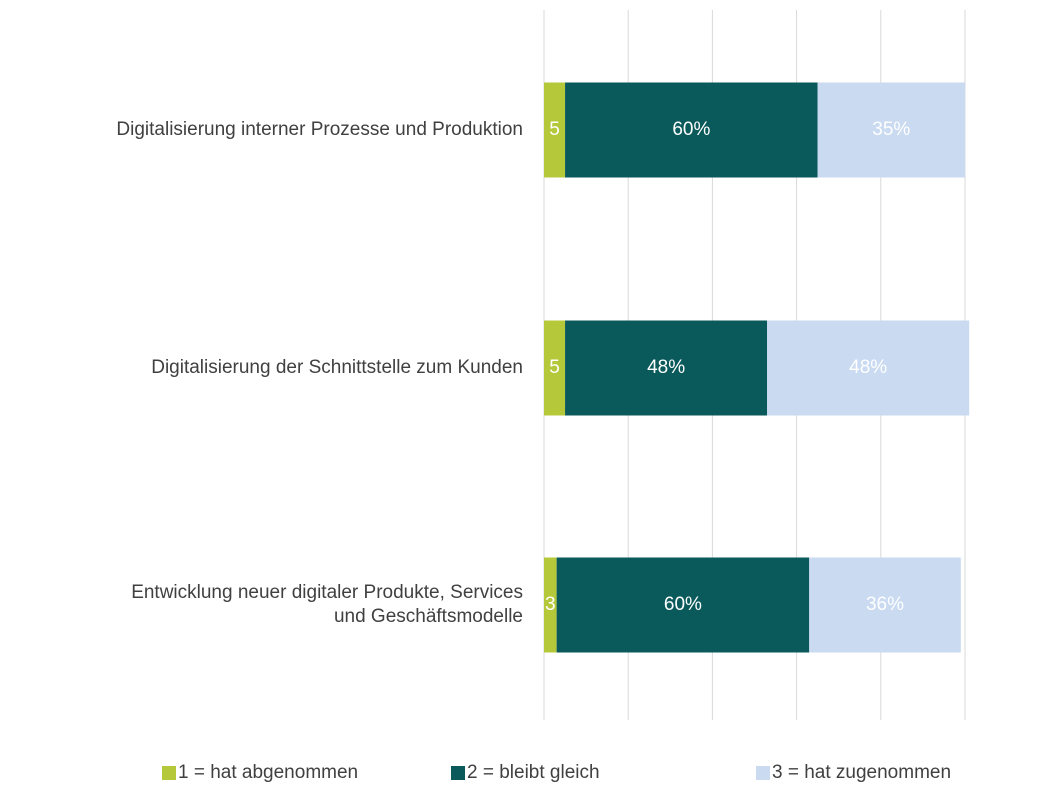 The image size is (1043, 790). I want to click on legend-label: 3 = hat zugenommen, so click(861, 772).